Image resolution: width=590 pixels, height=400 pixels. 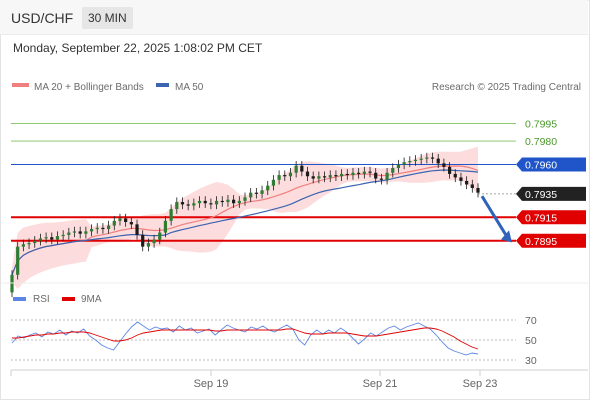 What do you see at coordinates (541, 142) in the screenshot?
I see `level-label-0.7980: 0.7980` at bounding box center [541, 142].